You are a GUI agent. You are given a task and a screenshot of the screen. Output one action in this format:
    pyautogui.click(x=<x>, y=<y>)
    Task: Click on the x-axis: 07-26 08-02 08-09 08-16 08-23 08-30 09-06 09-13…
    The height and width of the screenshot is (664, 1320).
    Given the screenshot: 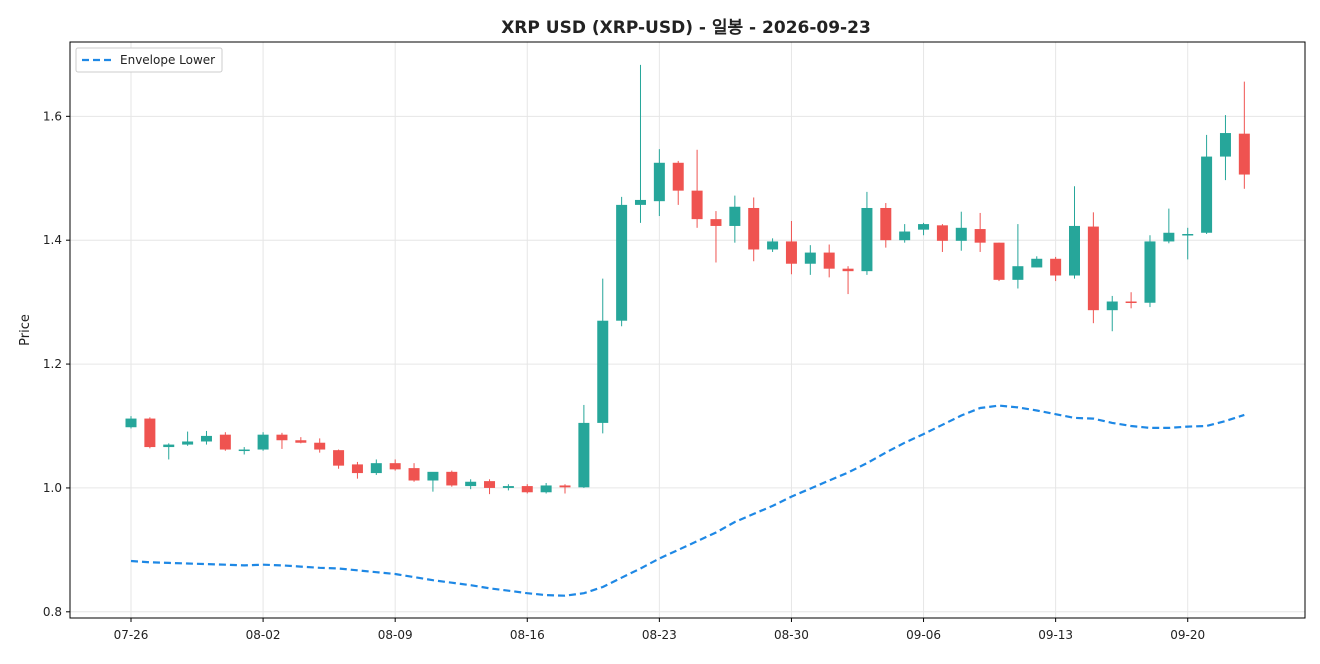 What is the action you would take?
    pyautogui.click(x=659, y=630)
    